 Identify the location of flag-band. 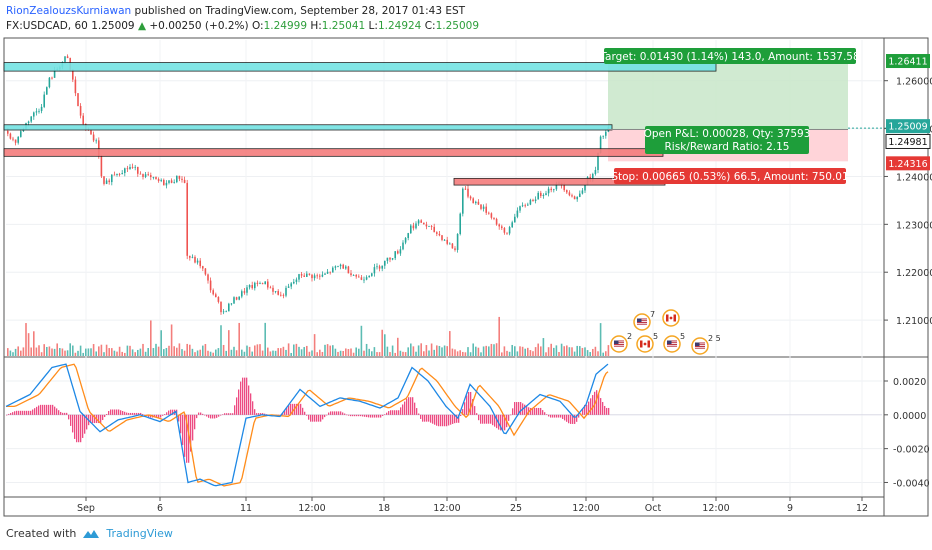
(674, 318).